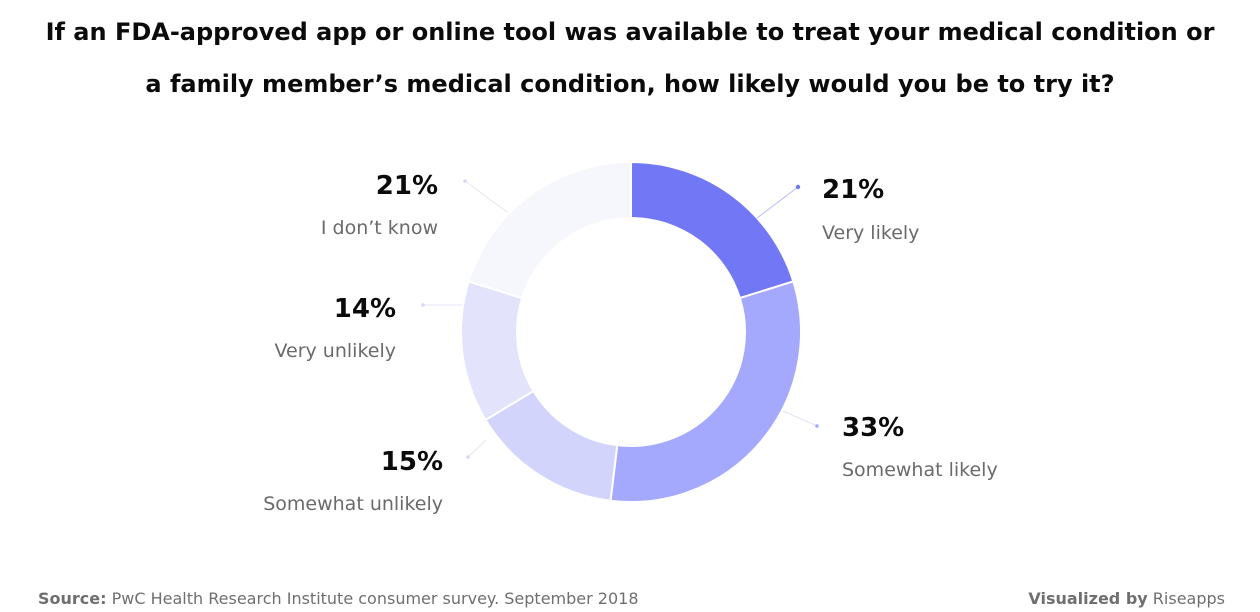 This screenshot has height=612, width=1260. I want to click on source-label: Source:, so click(72, 598).